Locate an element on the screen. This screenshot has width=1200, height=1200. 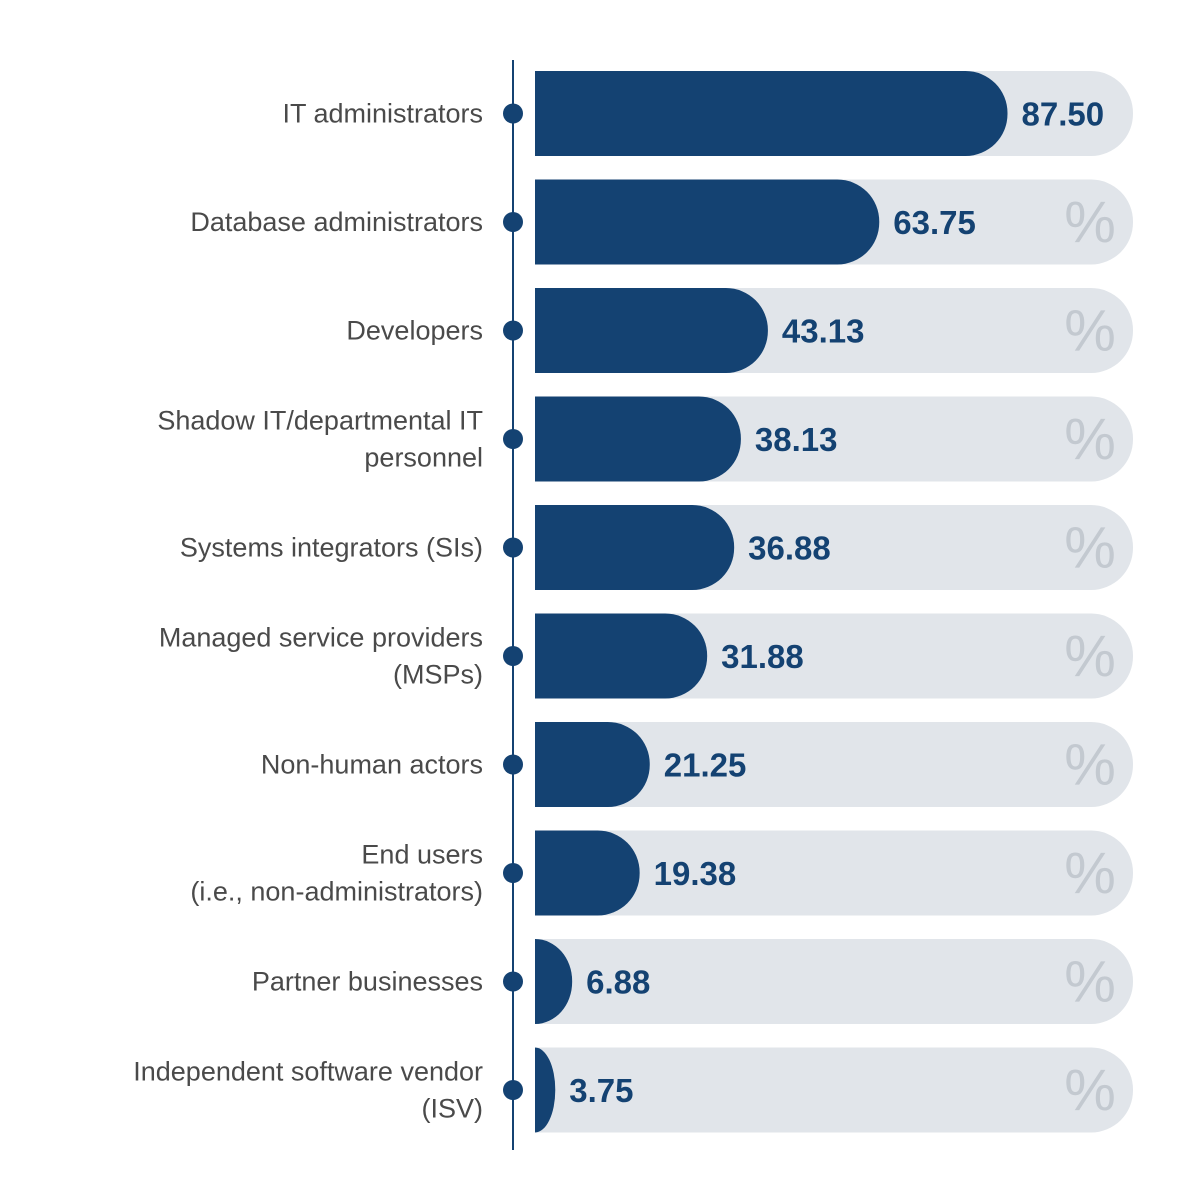
bar-row: Database administrators 63.75% is located at coordinates (661, 222).